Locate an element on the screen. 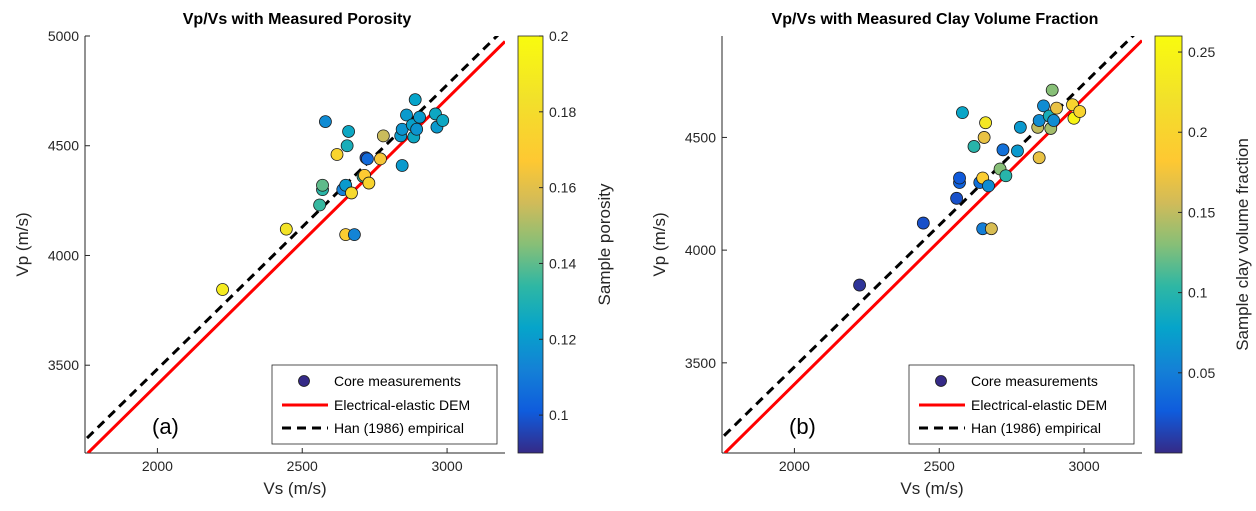  colorbar: 0.1 0.12 0.14 0.16 0.18 0.2 Sample porosity is located at coordinates (565, 241).